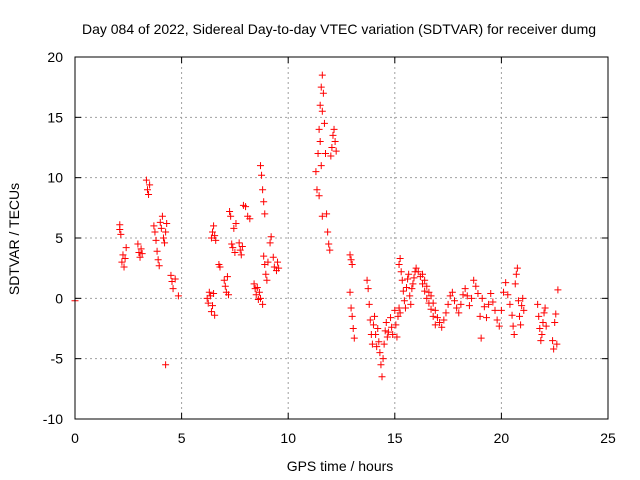  Describe the element at coordinates (57, 359) in the screenshot. I see `y-tick-label: -5` at that location.